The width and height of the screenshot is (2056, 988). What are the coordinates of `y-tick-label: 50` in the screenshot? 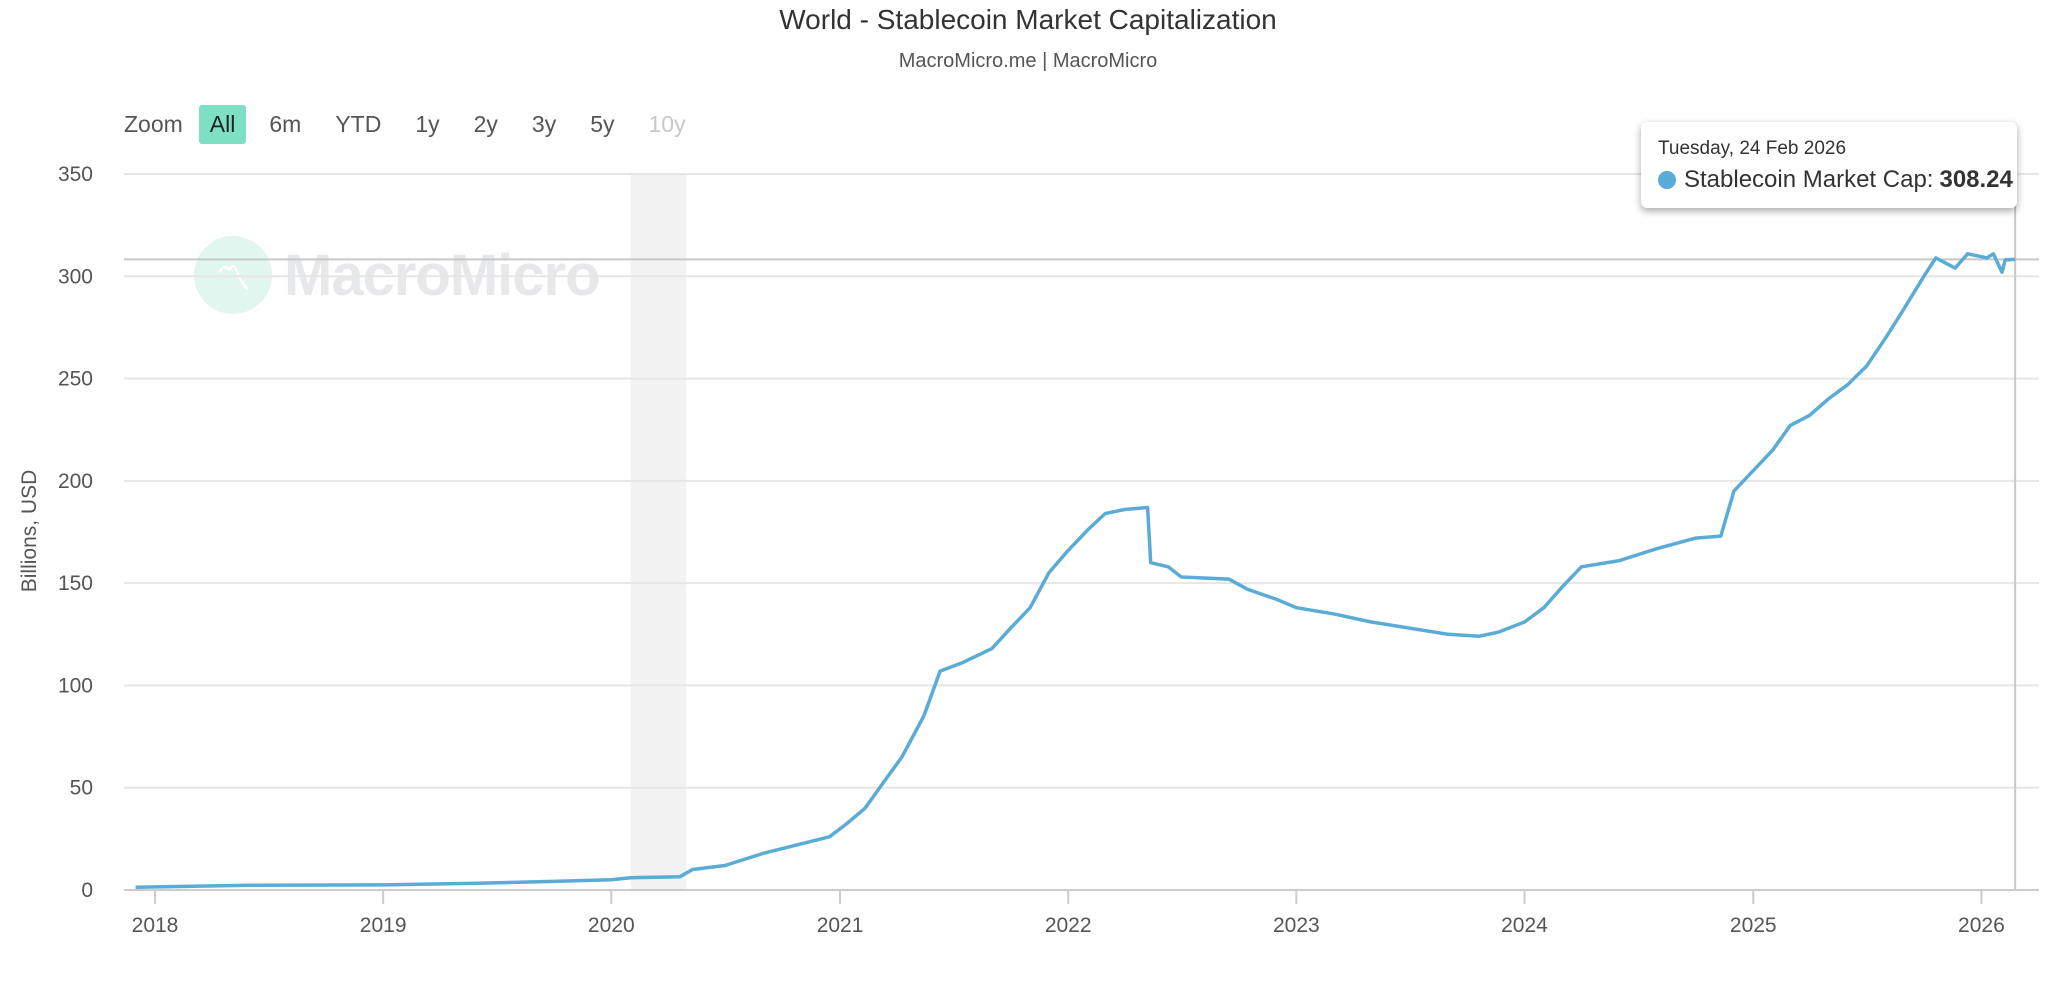 It's located at (81, 788).